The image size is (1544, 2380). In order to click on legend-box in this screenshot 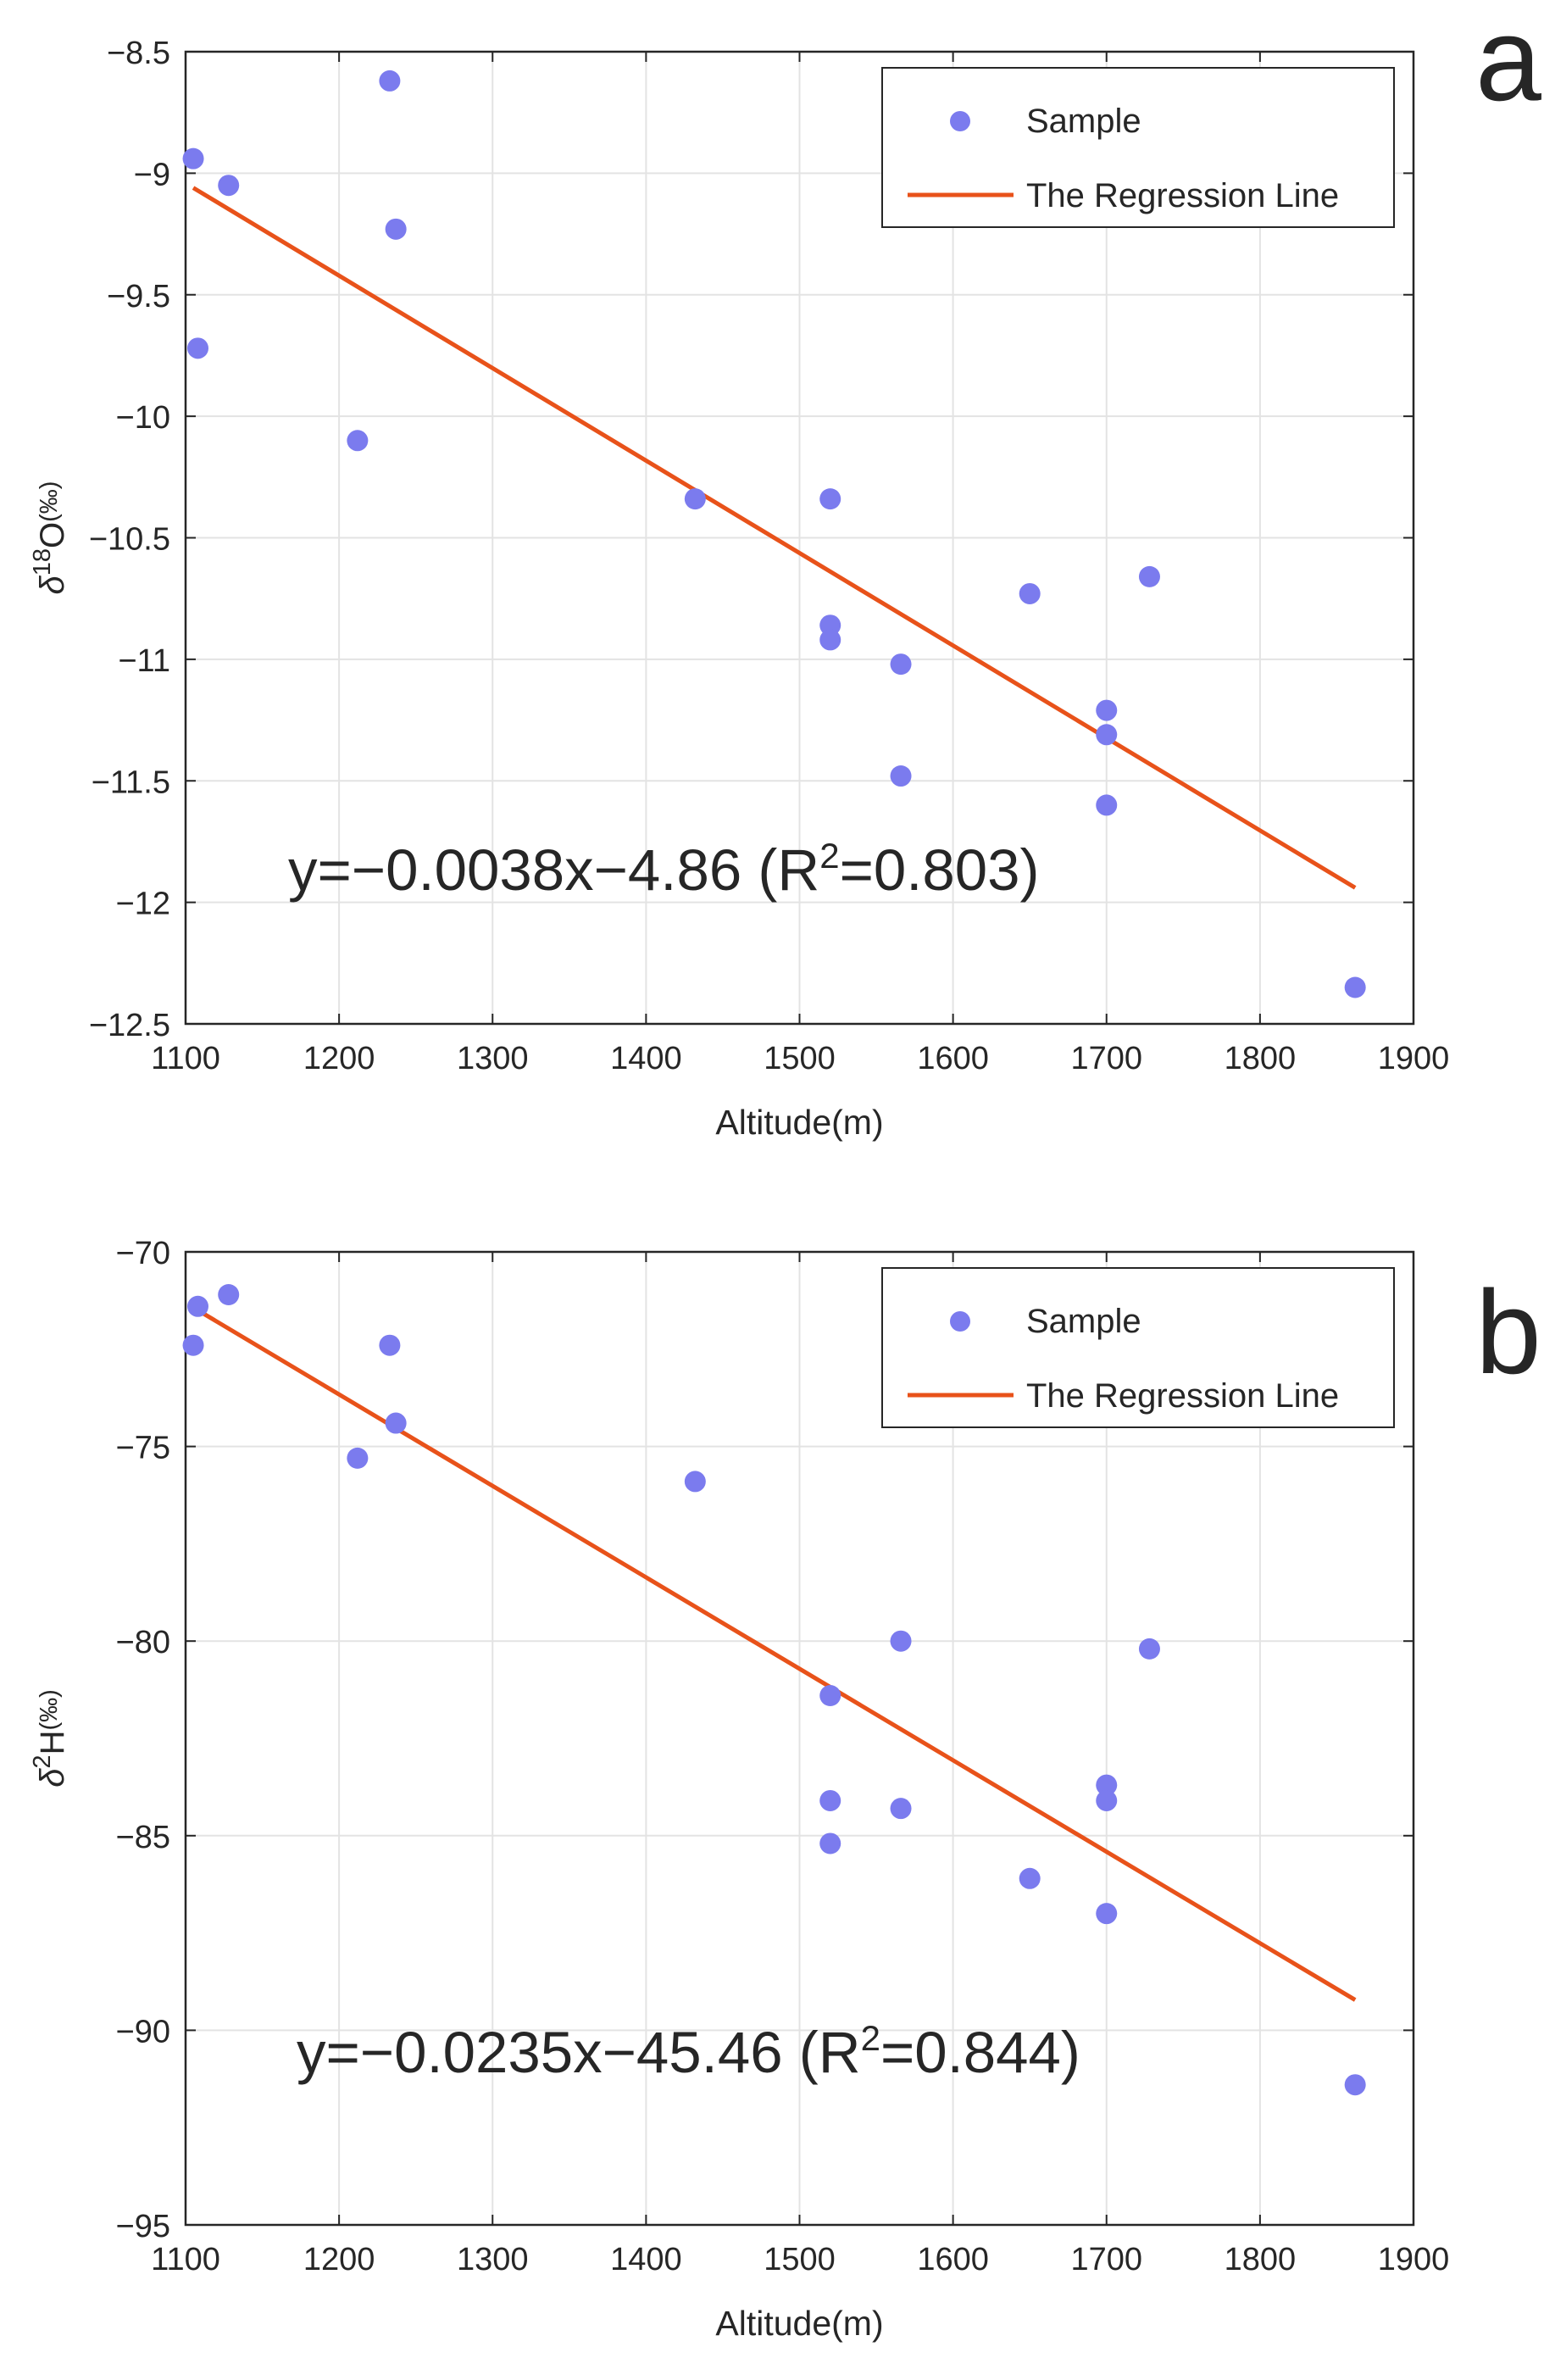, I will do `click(1138, 148)`.